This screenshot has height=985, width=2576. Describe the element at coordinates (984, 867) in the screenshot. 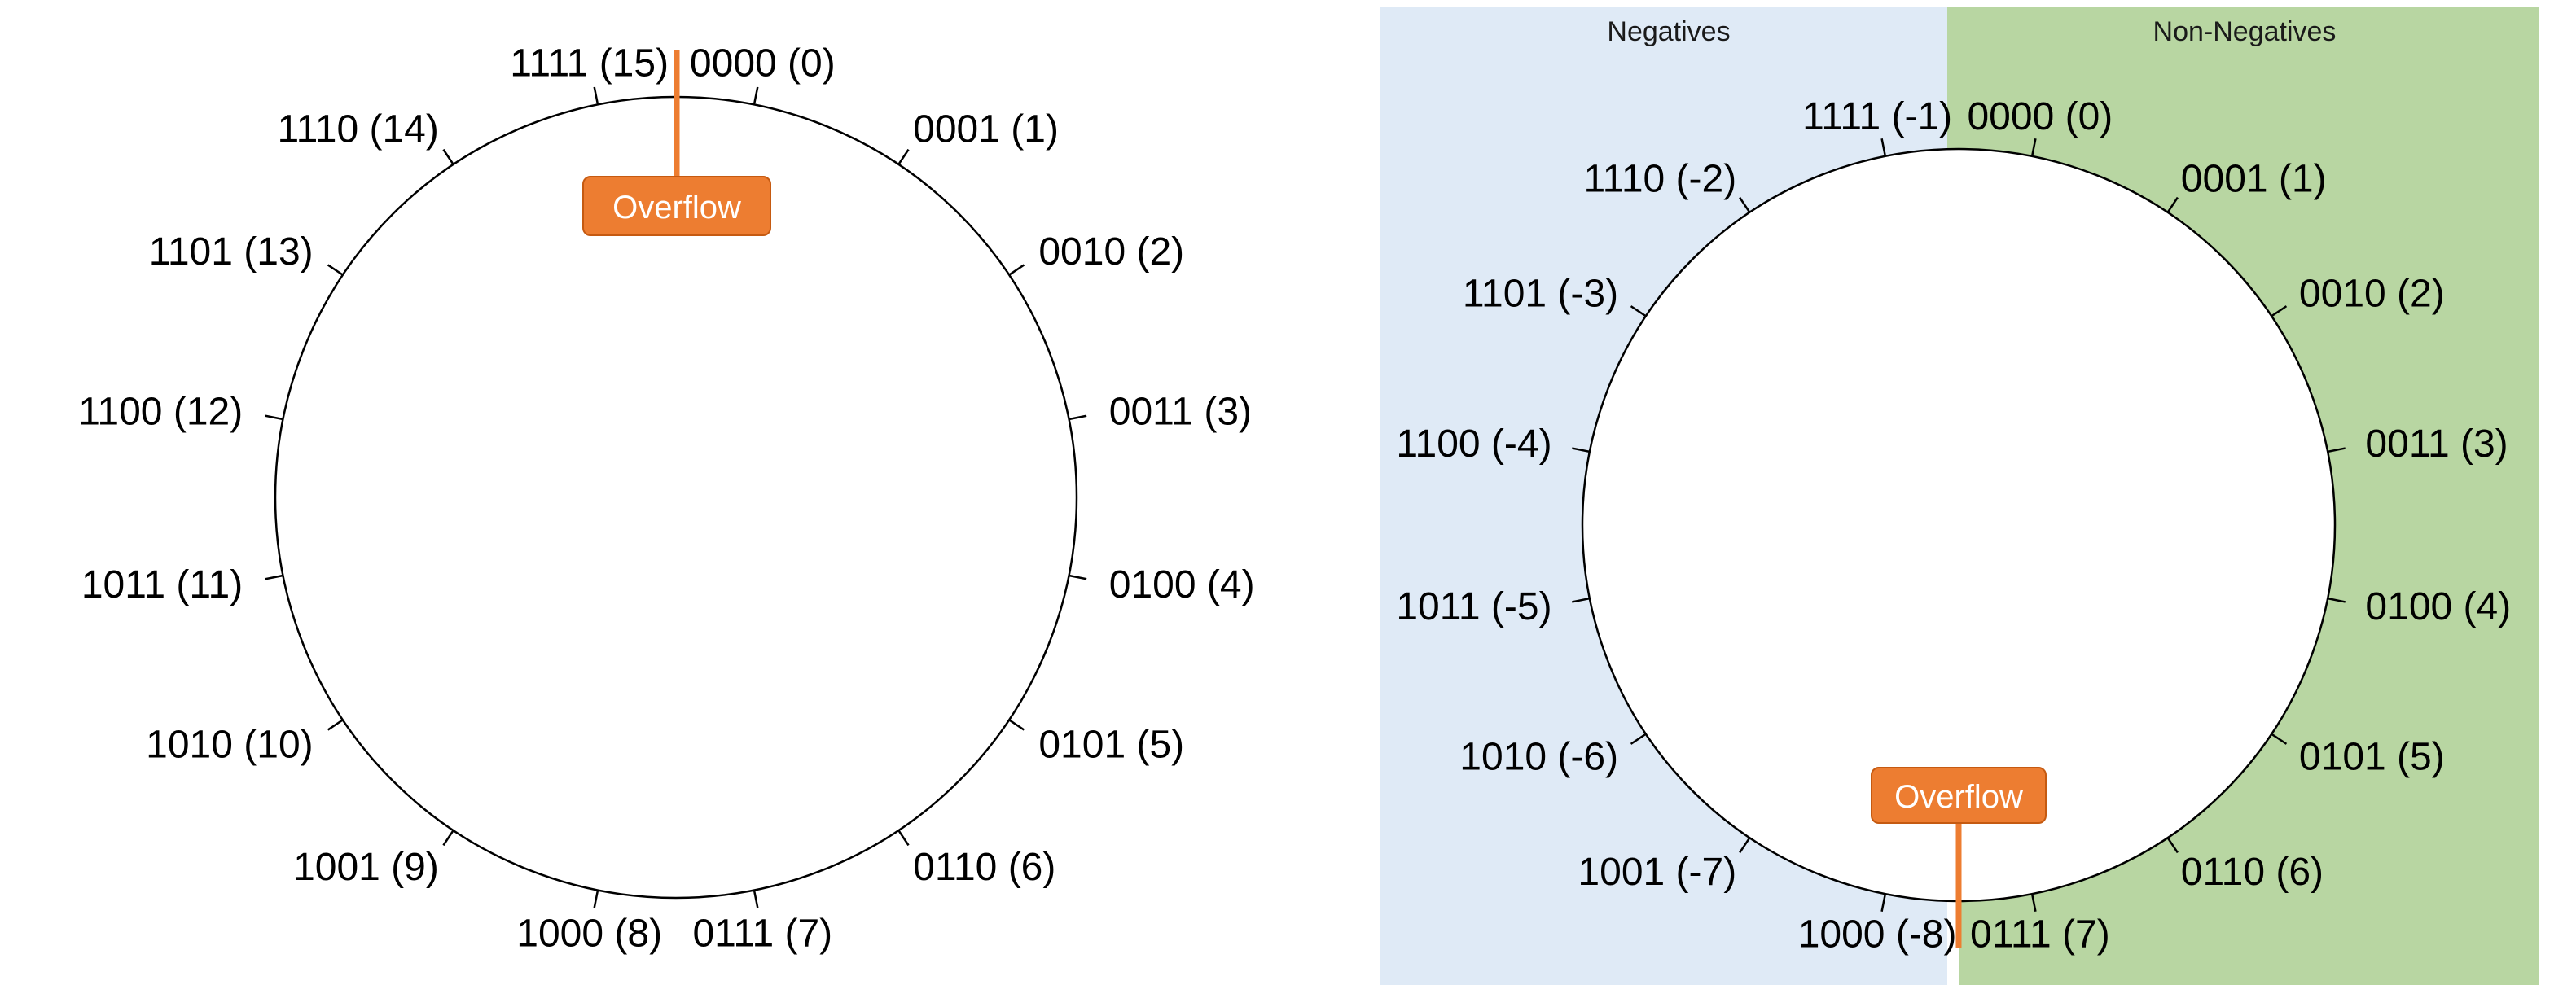

I see `unsigned-wheel-label: 0110 (6)` at that location.